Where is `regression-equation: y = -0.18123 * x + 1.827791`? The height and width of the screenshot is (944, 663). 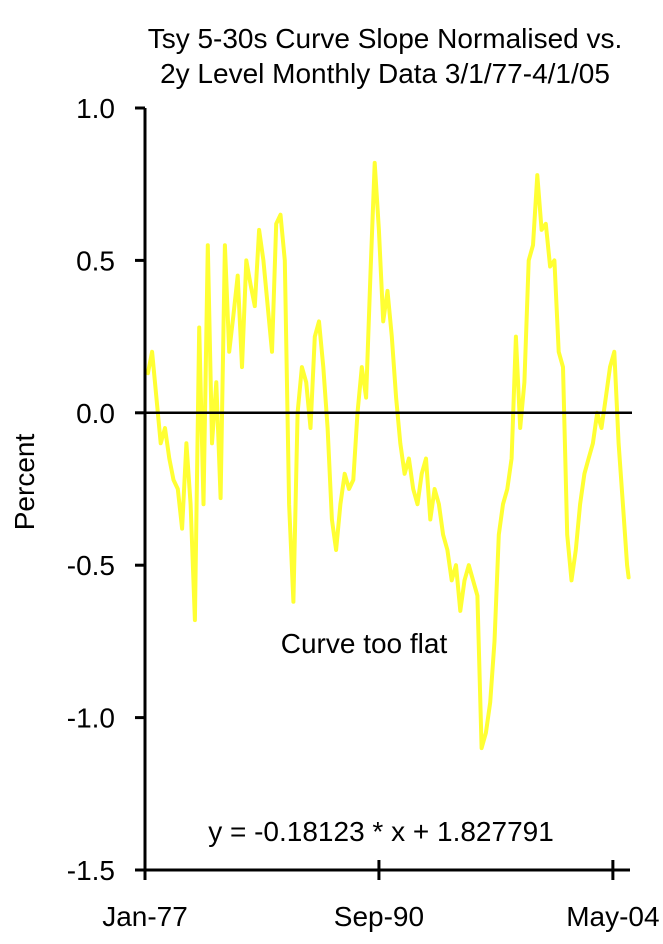
regression-equation: y = -0.18123 * x + 1.827791 is located at coordinates (381, 831).